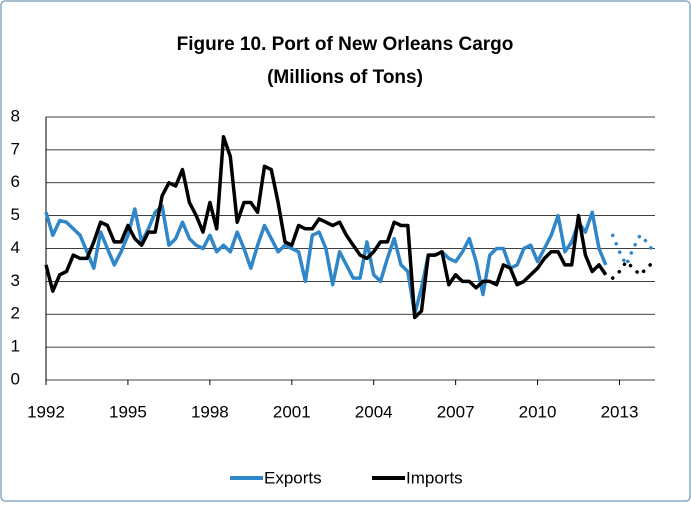 This screenshot has height=507, width=691. What do you see at coordinates (374, 411) in the screenshot?
I see `x-tick-label: 2004` at bounding box center [374, 411].